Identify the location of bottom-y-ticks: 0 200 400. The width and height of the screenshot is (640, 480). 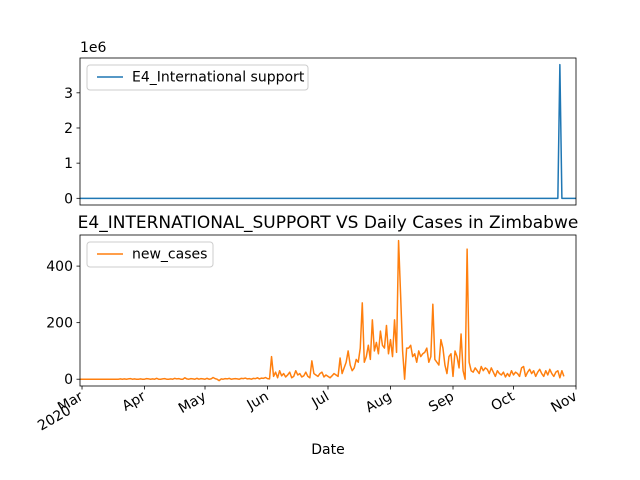
(63, 323).